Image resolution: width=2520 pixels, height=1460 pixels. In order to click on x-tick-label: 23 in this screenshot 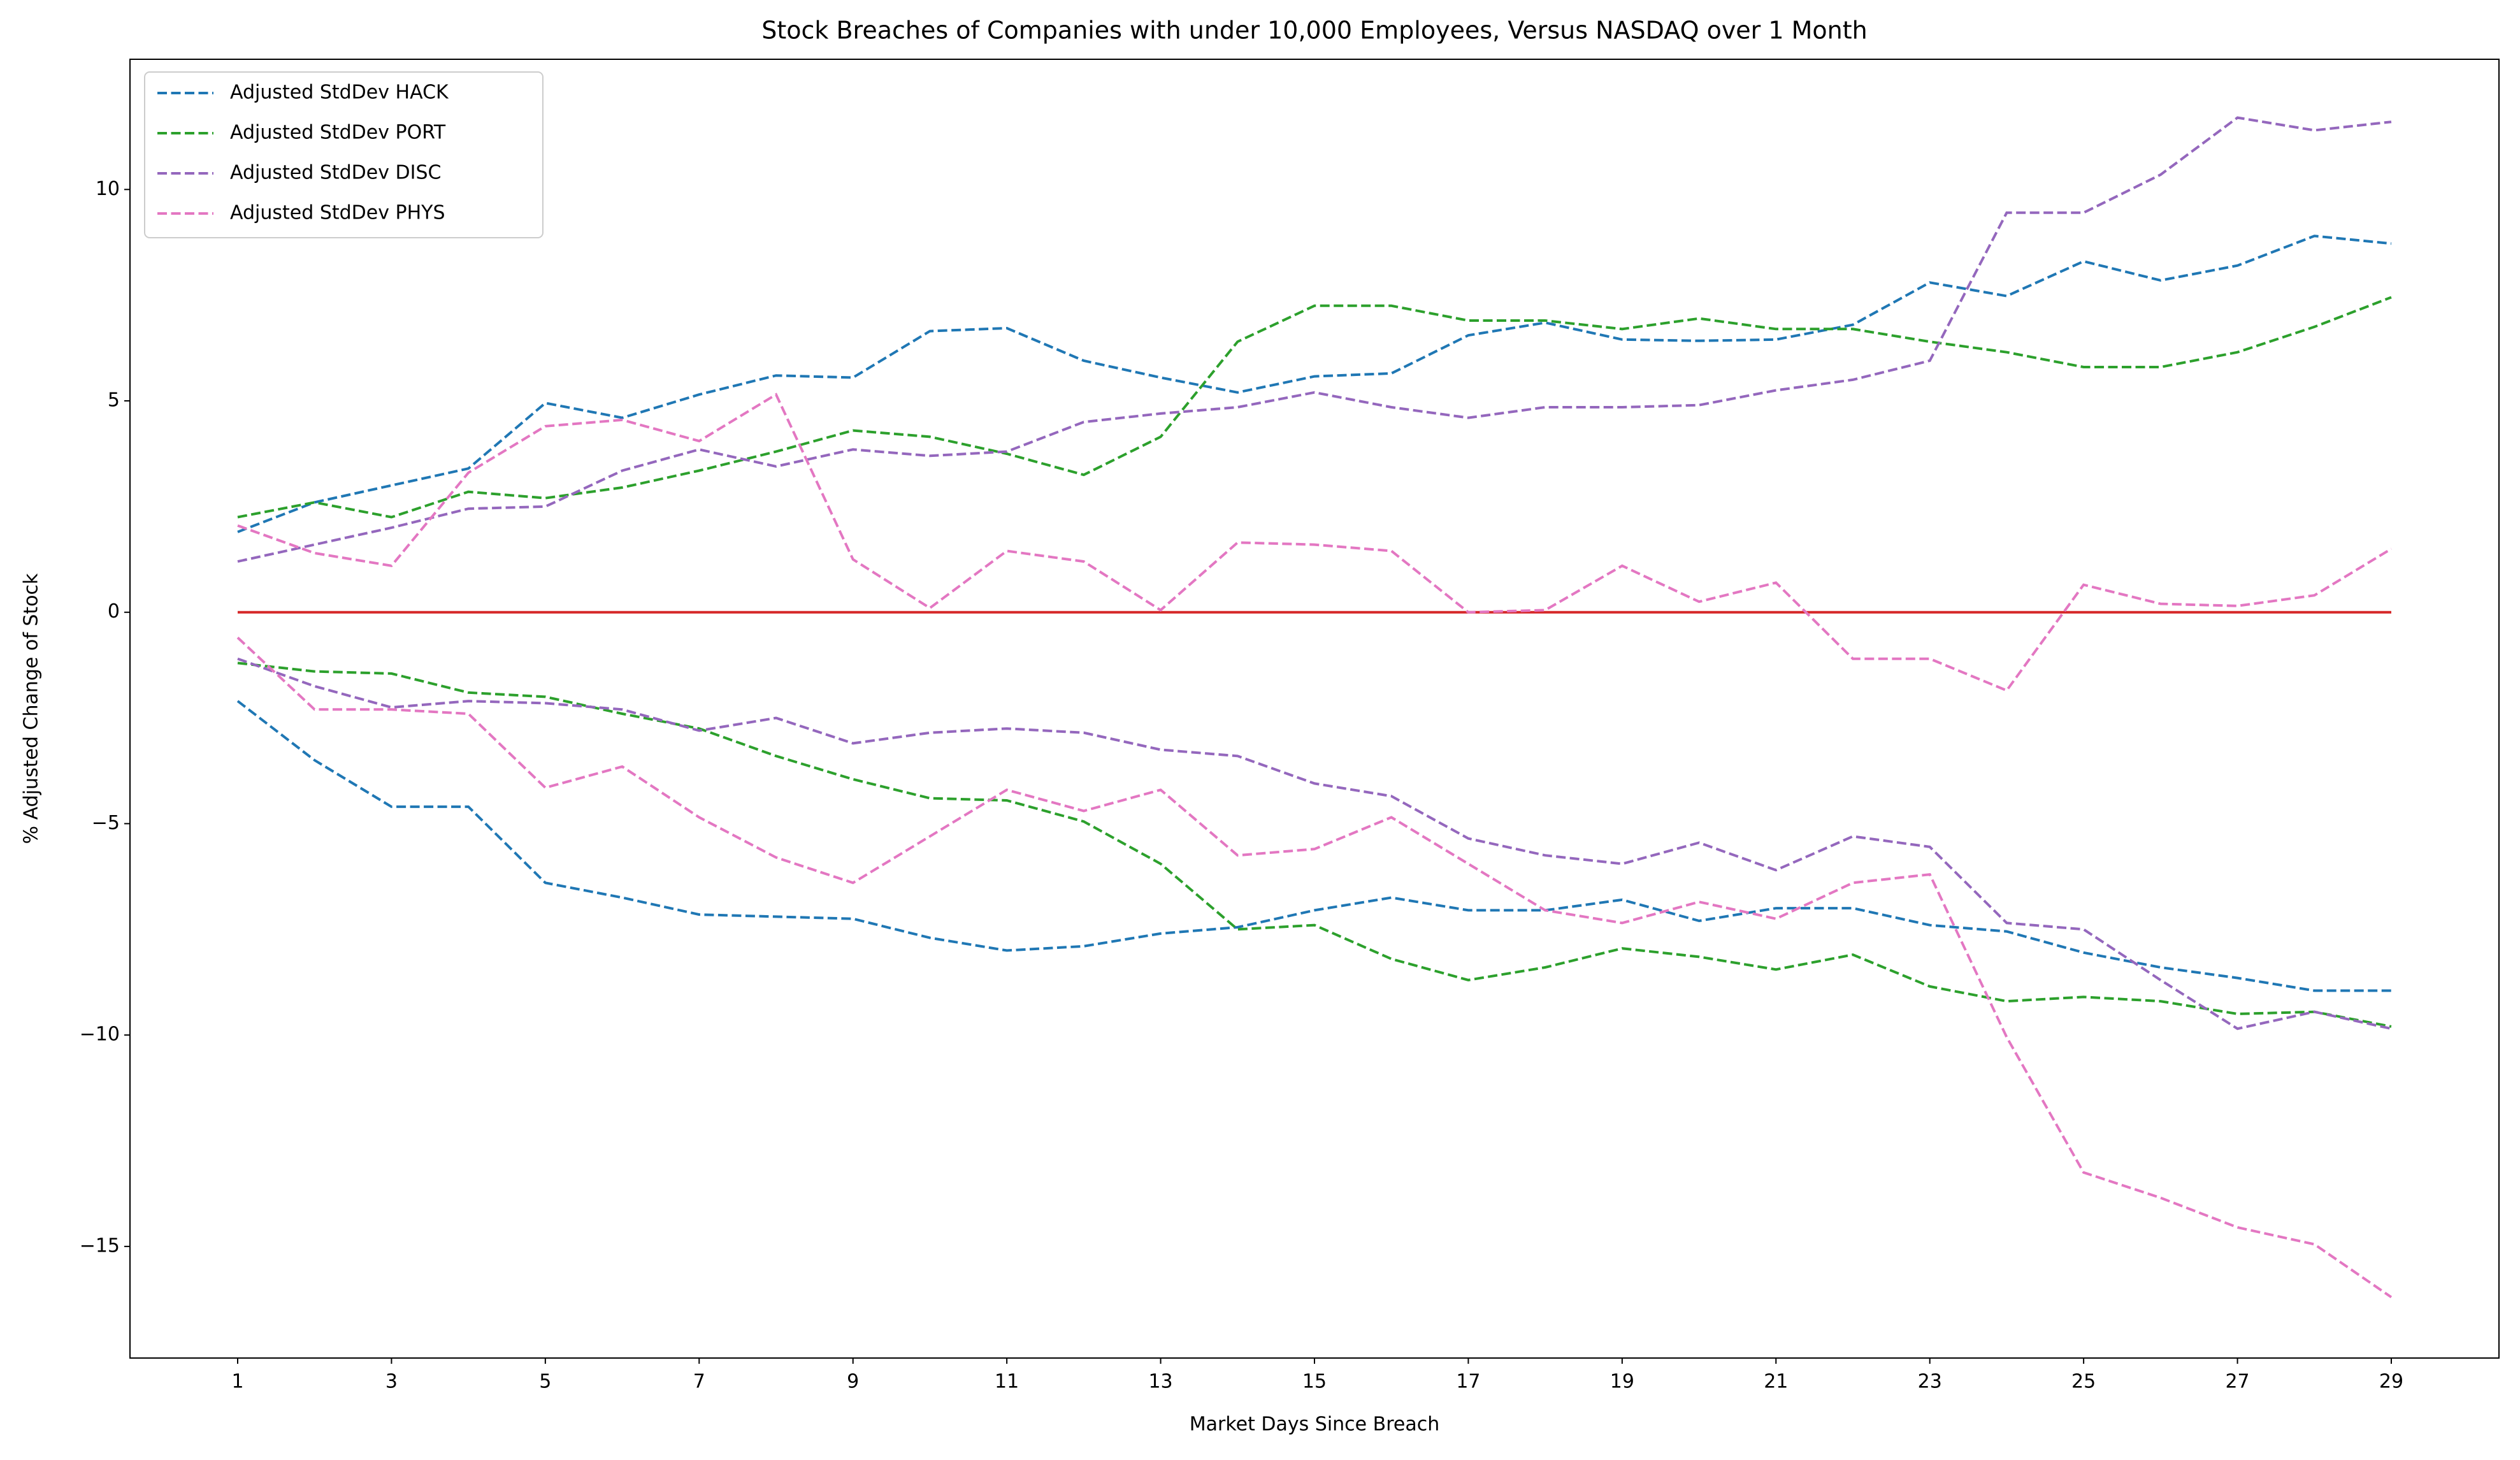, I will do `click(1930, 1382)`.